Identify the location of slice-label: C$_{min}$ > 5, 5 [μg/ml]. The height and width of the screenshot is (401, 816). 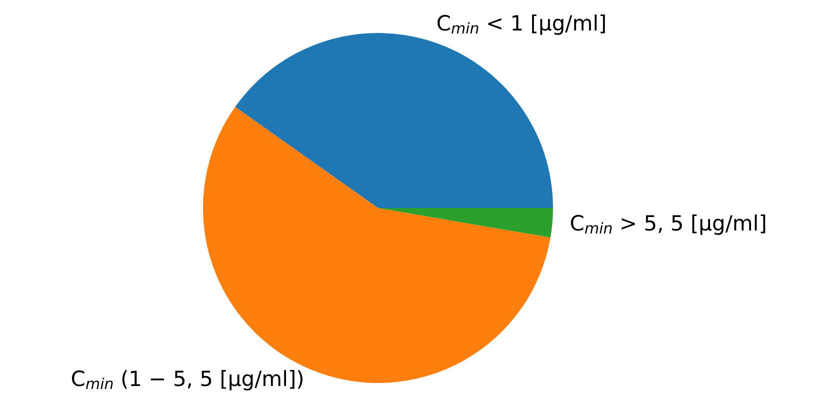
(668, 224).